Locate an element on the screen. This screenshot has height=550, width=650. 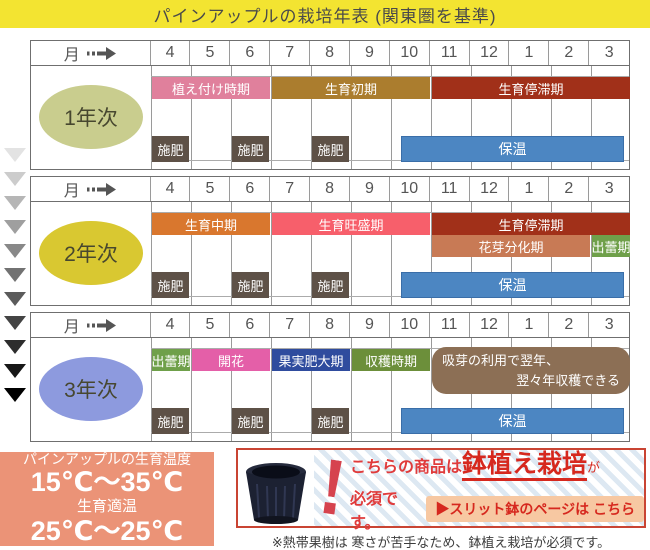
temp-range-value: 15℃〜35℃ is located at coordinates (107, 482).